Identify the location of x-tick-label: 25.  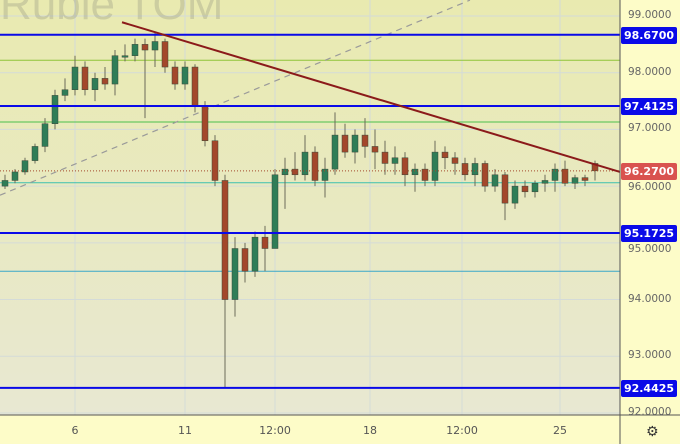
(560, 430).